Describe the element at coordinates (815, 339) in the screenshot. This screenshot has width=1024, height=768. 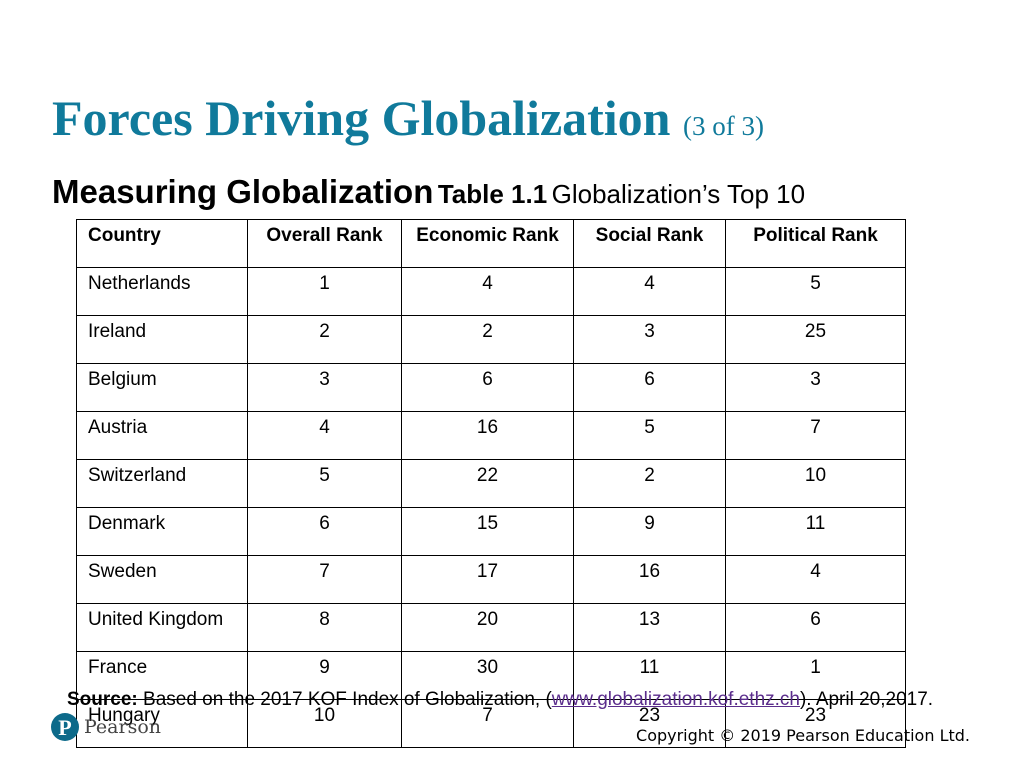
I see `cell-political-rank: 25` at that location.